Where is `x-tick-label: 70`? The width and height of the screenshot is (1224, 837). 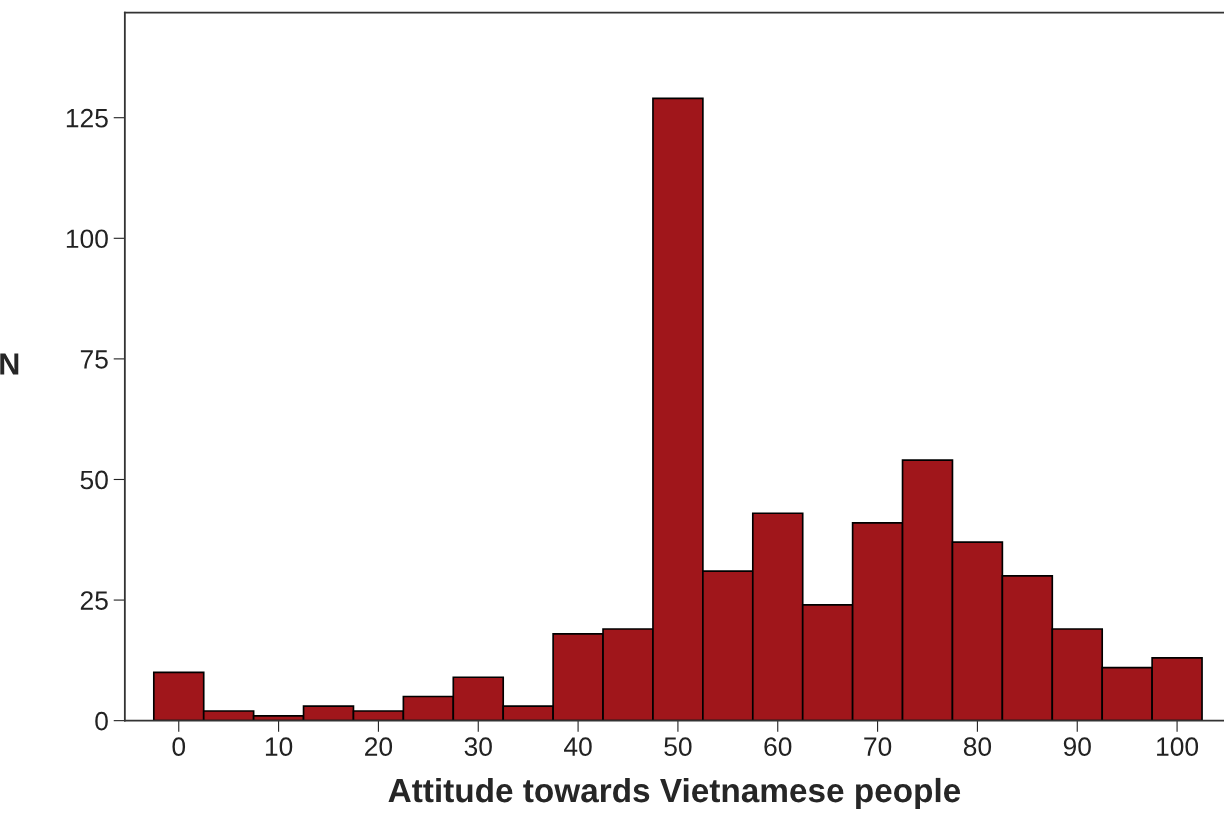 x-tick-label: 70 is located at coordinates (878, 747).